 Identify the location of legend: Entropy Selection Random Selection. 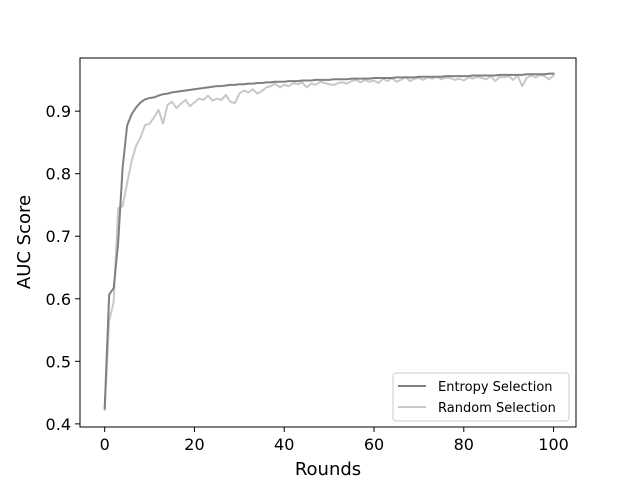
(481, 397).